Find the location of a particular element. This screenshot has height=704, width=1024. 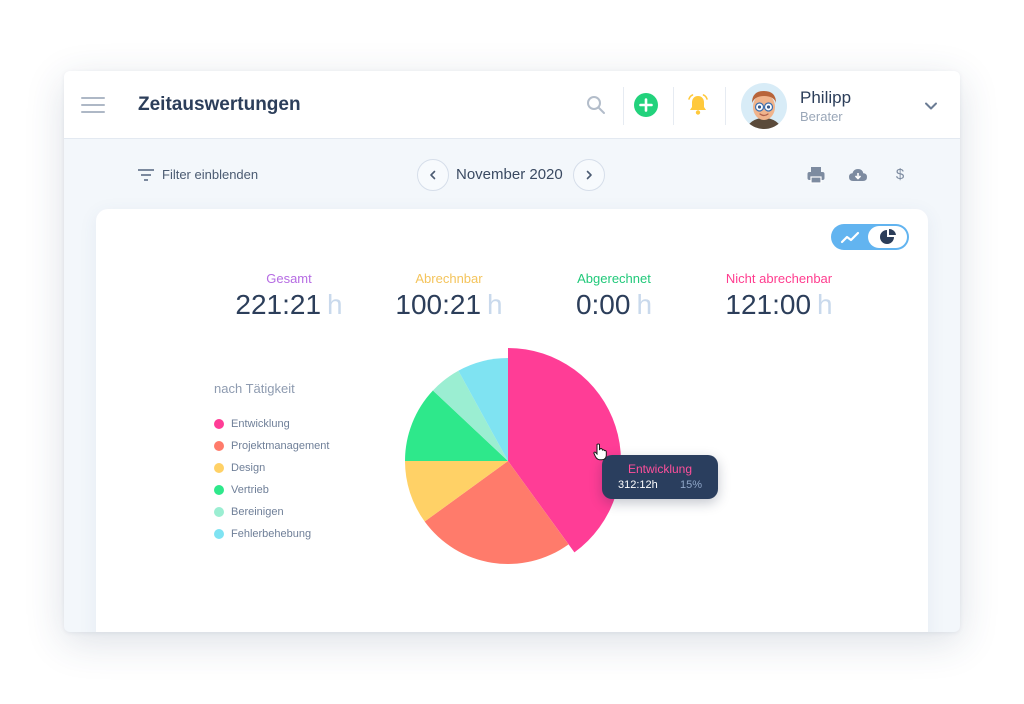

filter-label: Filter einblenden is located at coordinates (210, 174).